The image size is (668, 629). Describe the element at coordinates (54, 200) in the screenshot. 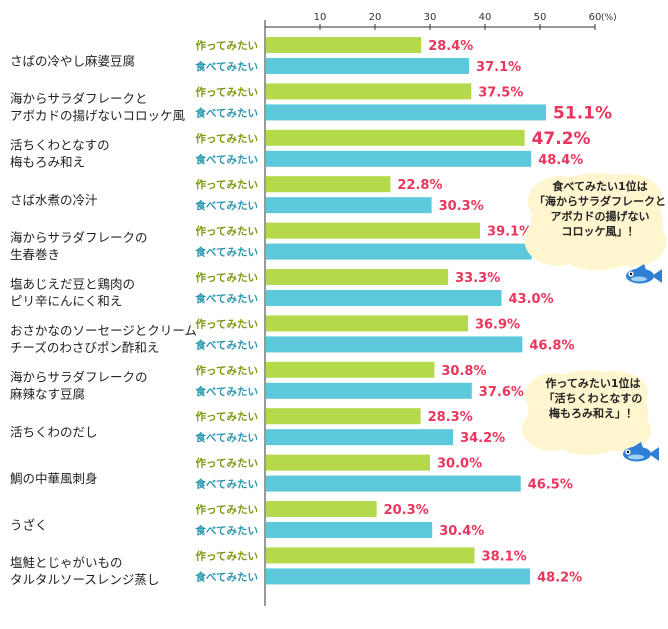

I see `category-label: さば水煮の冷汁` at that location.